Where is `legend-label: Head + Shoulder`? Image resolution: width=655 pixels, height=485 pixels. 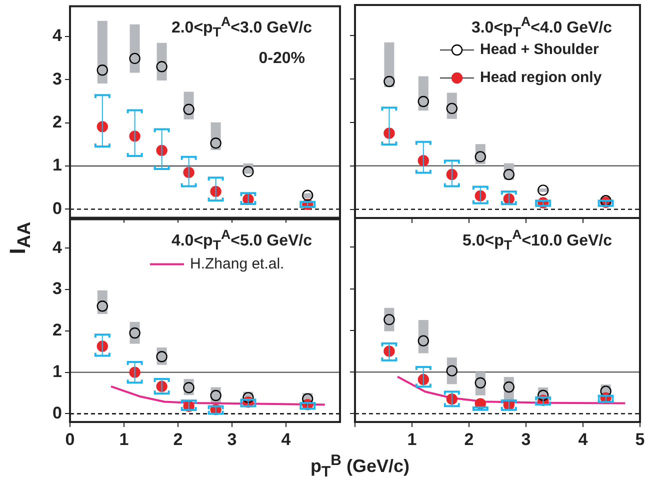
legend-label: Head + Shoulder is located at coordinates (539, 49).